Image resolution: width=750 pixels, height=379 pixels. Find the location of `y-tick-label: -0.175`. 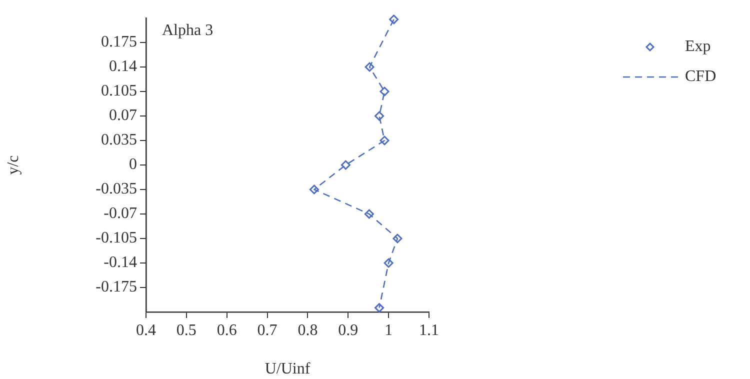

y-tick-label: -0.175 is located at coordinates (116, 287).